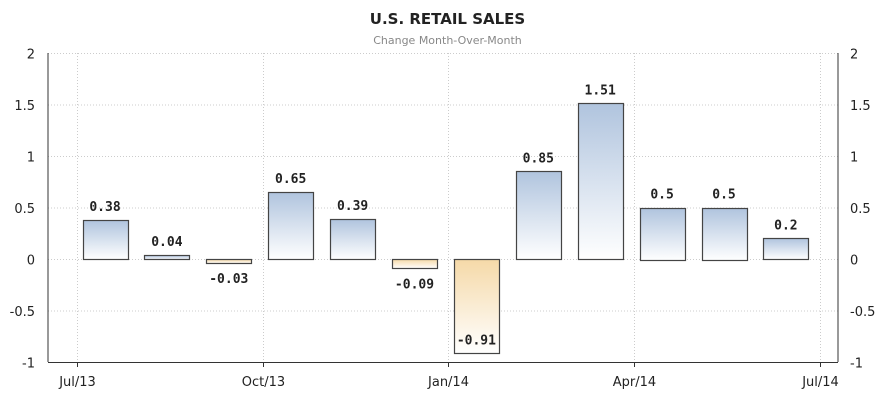 The height and width of the screenshot is (400, 895). What do you see at coordinates (538, 158) in the screenshot?
I see `data-label: 0.85` at bounding box center [538, 158].